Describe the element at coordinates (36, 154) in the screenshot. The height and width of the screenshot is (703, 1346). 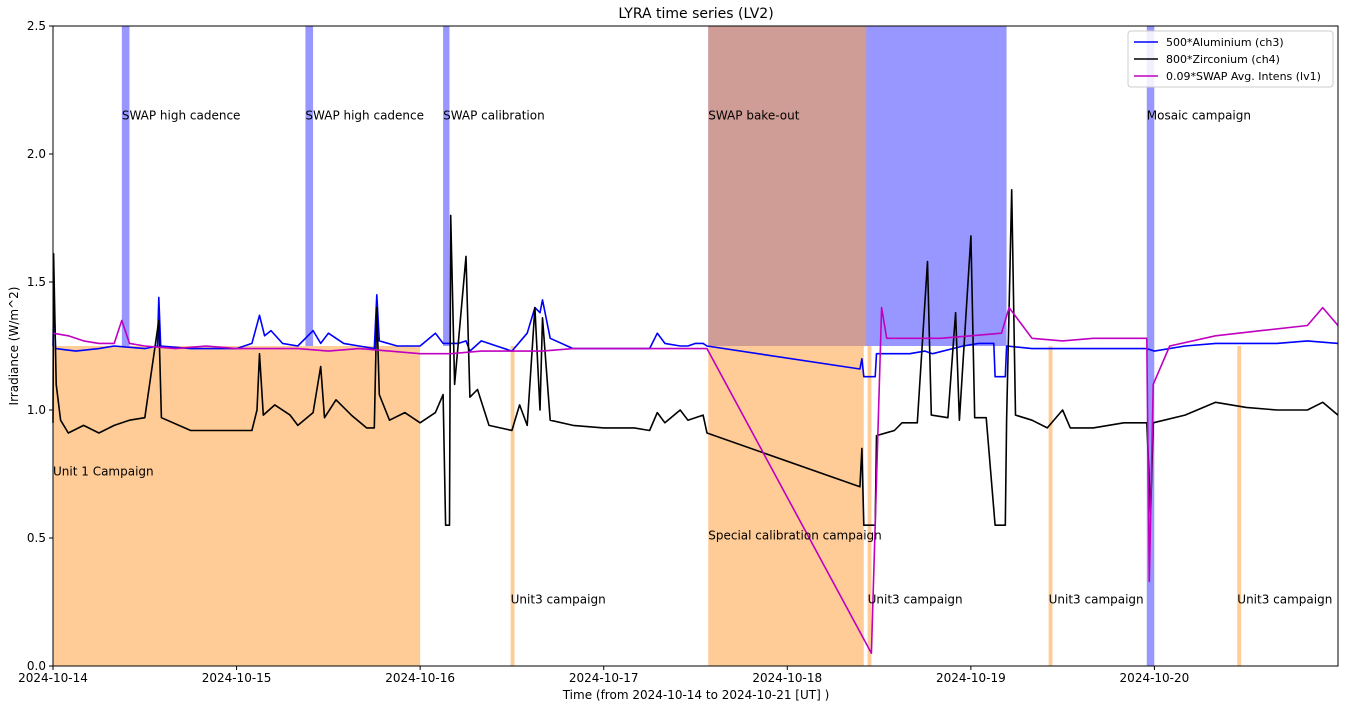
I see `y-tick-label: 2.0` at that location.